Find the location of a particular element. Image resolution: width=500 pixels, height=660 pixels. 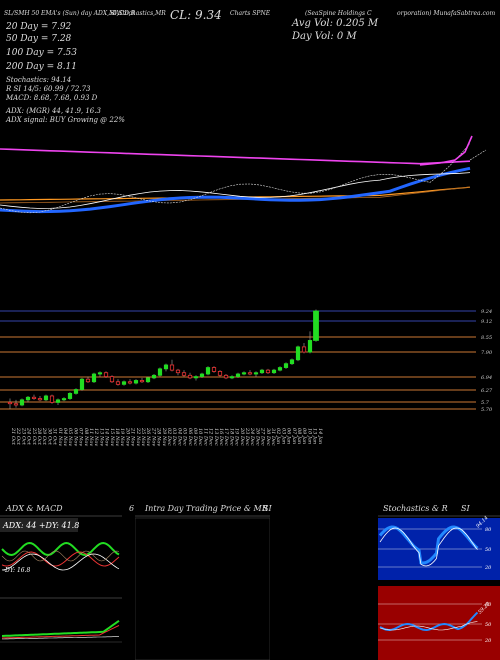

date-label: 05 Dec is located at coordinates (185, 437).